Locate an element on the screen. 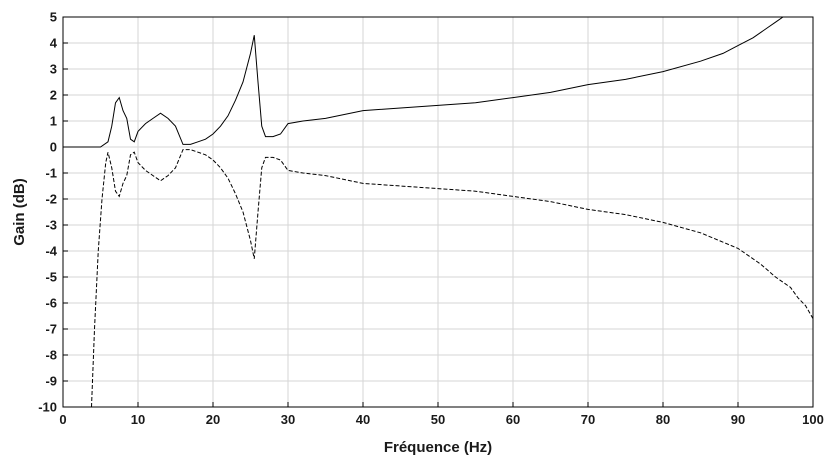 This screenshot has height=456, width=827. y-tick-label: -5 is located at coordinates (51, 277).